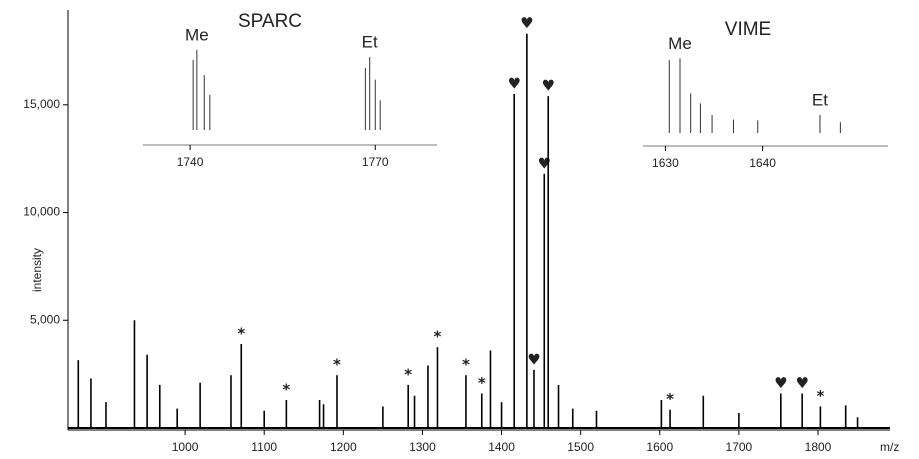 The width and height of the screenshot is (919, 459). I want to click on x-tick-label: 1600, so click(659, 447).